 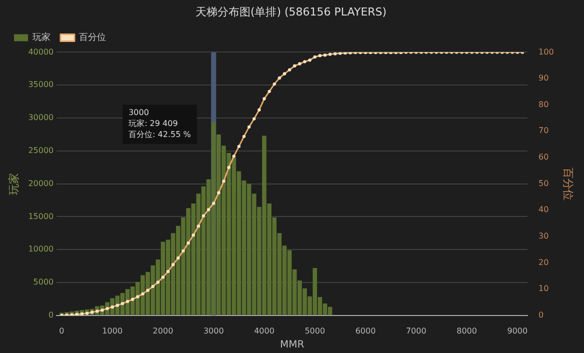 I want to click on x-tick-label: 1000, so click(x=112, y=331).